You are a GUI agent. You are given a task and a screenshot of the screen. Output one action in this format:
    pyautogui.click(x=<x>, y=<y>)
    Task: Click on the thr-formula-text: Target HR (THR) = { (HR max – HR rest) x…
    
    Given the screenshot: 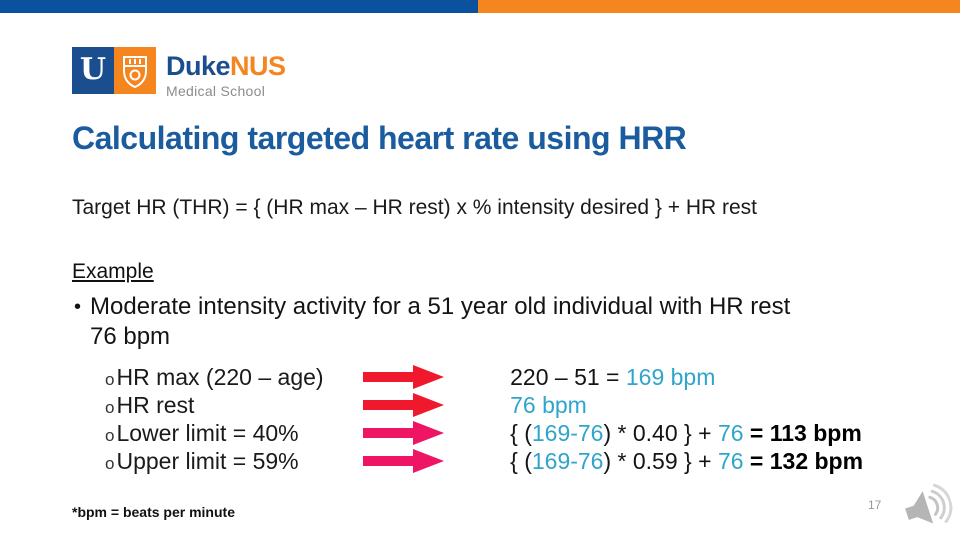 What is the action you would take?
    pyautogui.click(x=415, y=207)
    